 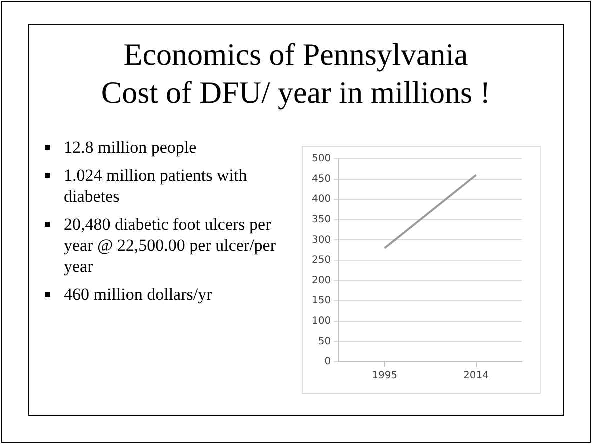 I want to click on y-tick-label: 450, so click(x=322, y=179).